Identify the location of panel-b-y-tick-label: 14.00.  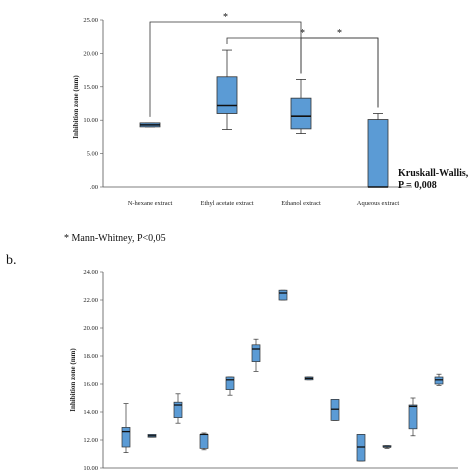
(90, 412).